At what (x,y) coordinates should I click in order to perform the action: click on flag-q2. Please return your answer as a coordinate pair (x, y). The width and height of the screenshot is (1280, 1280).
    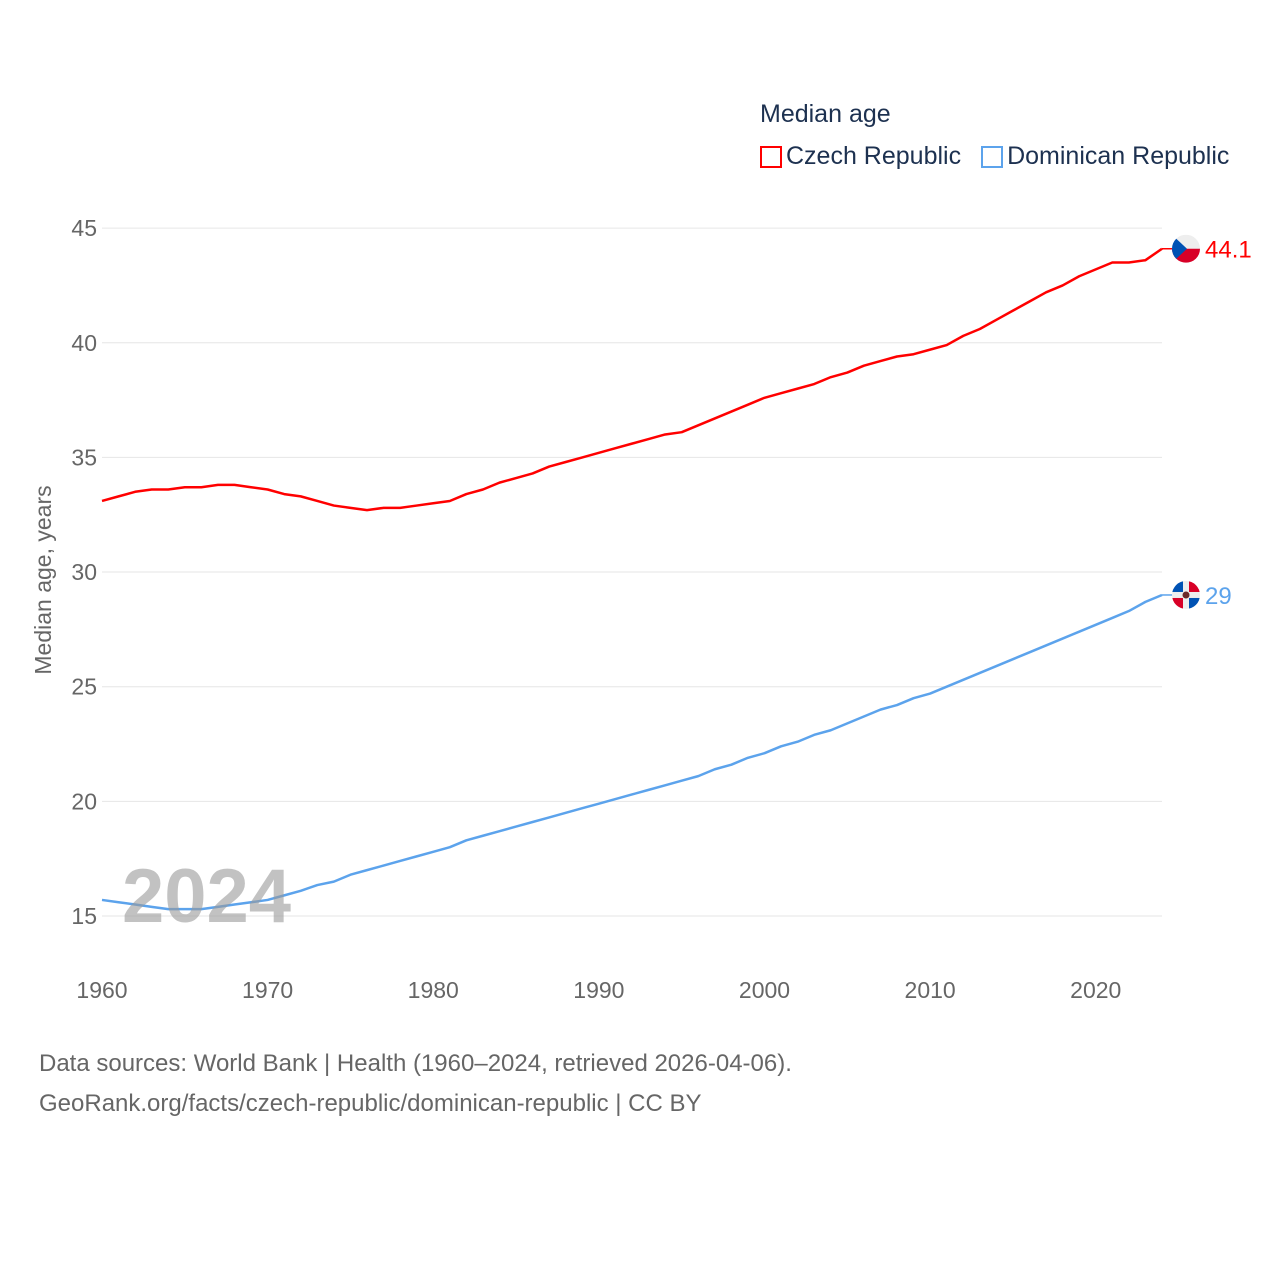
    Looking at the image, I should click on (1194, 586).